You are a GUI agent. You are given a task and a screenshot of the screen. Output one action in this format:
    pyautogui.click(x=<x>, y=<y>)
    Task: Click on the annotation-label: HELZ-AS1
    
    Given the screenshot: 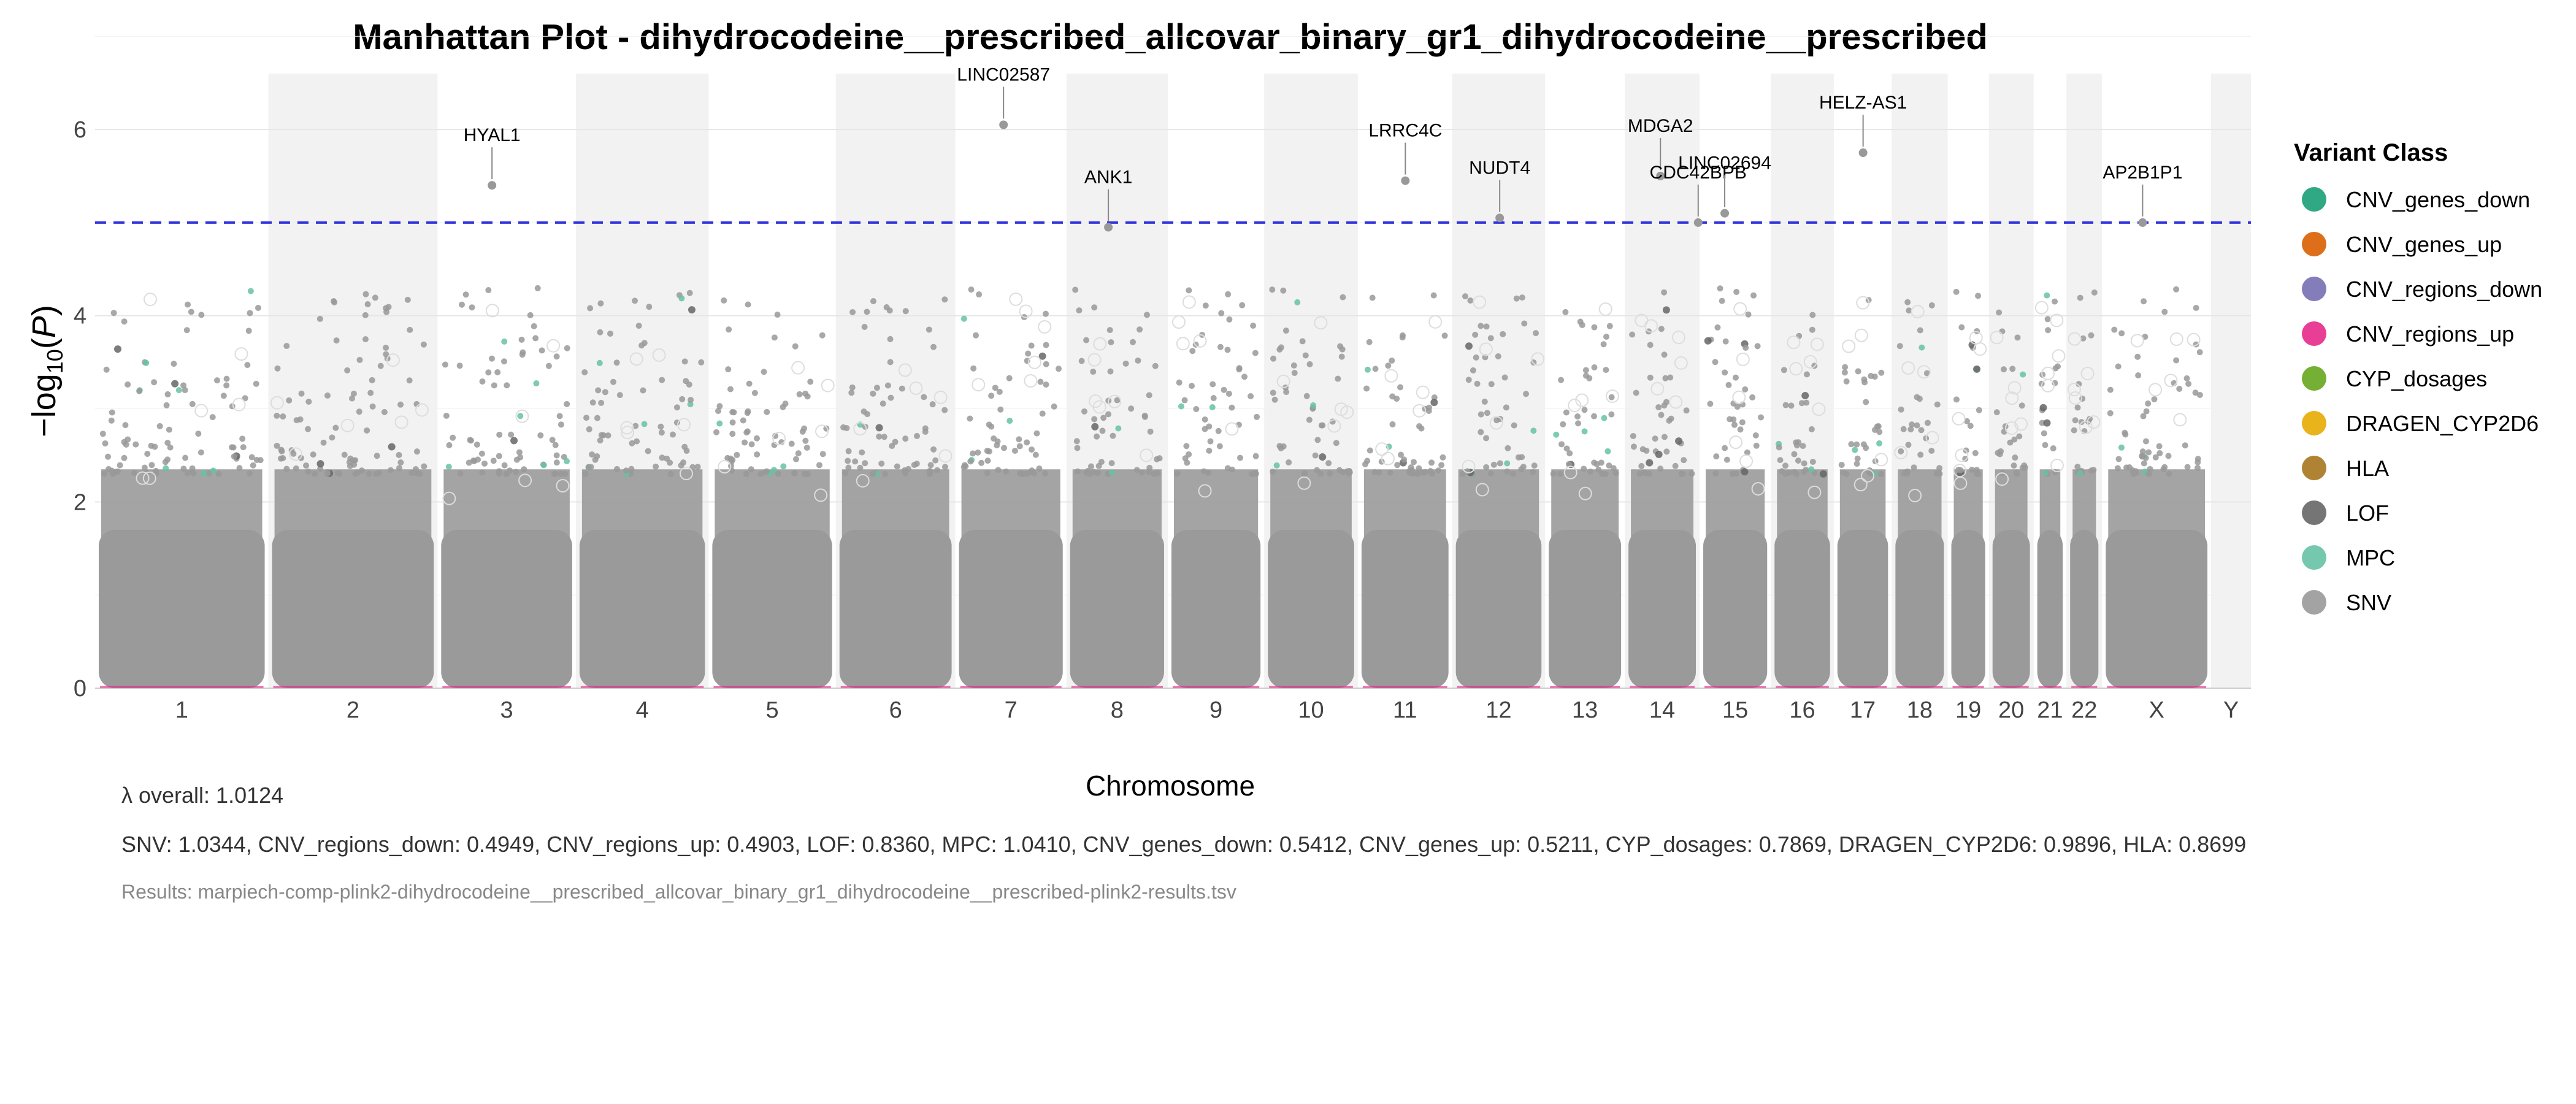 What is the action you would take?
    pyautogui.click(x=1863, y=103)
    